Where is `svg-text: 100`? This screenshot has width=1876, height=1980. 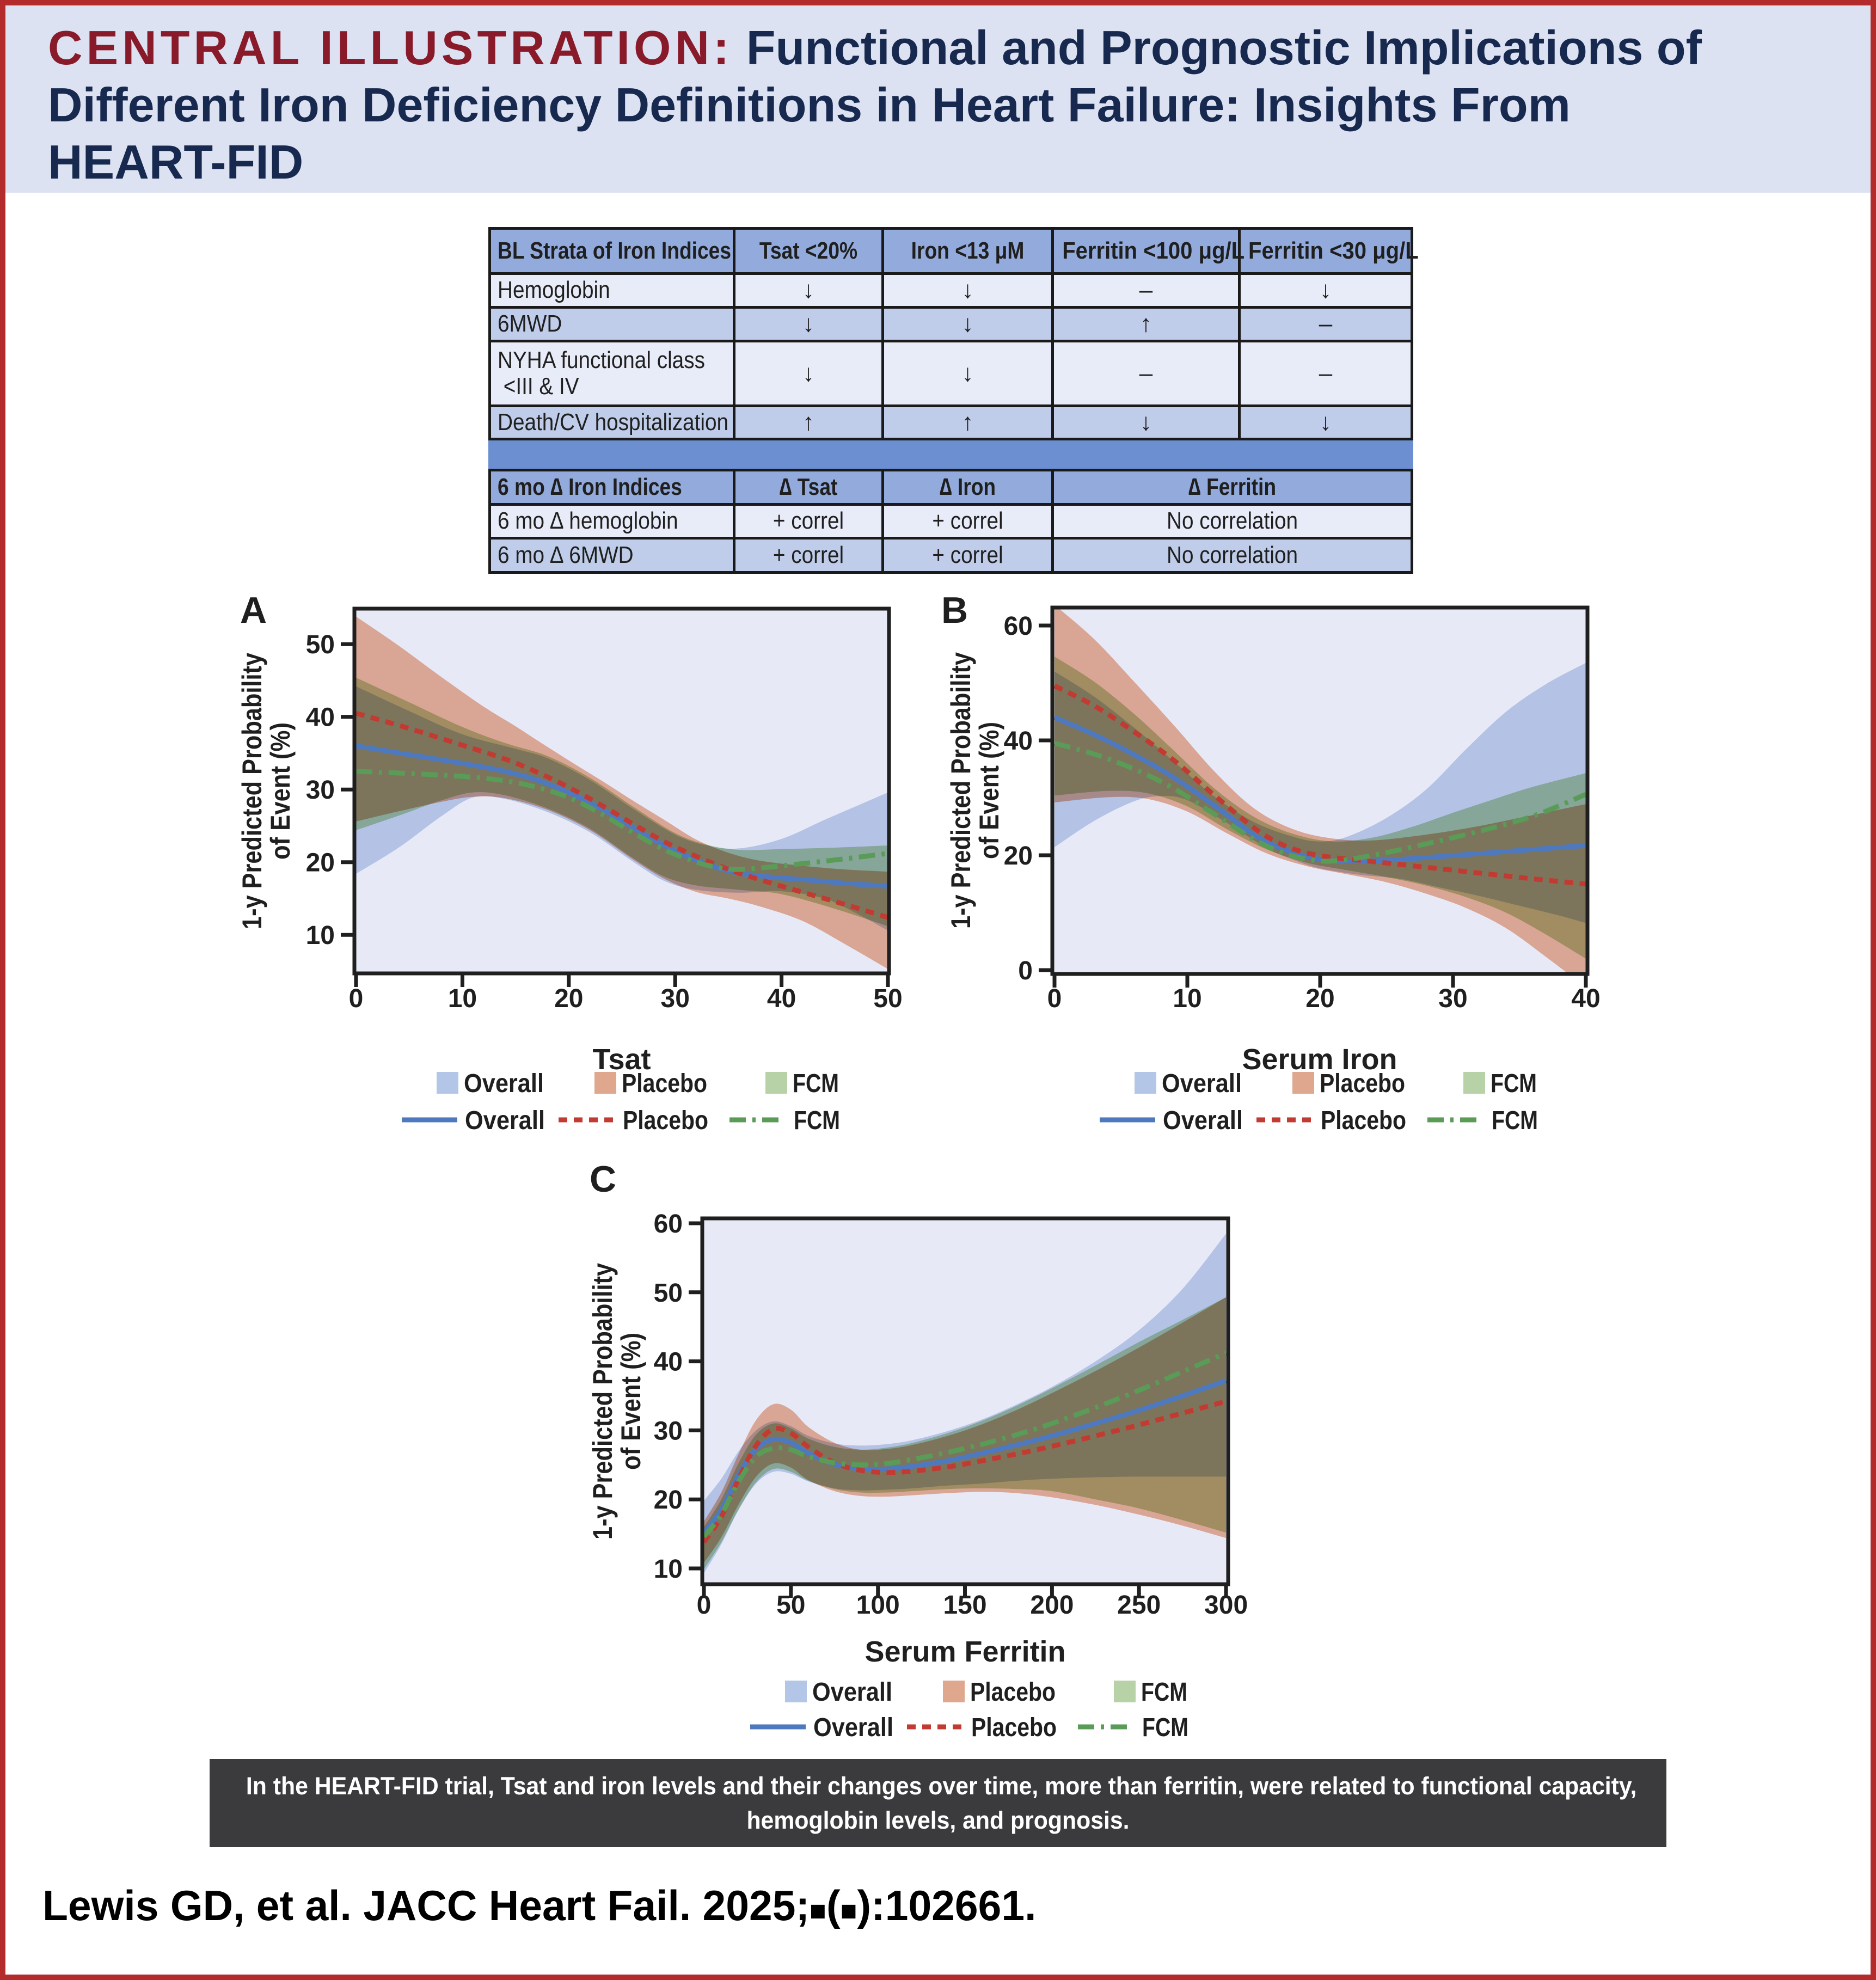
svg-text: 100 is located at coordinates (878, 1605).